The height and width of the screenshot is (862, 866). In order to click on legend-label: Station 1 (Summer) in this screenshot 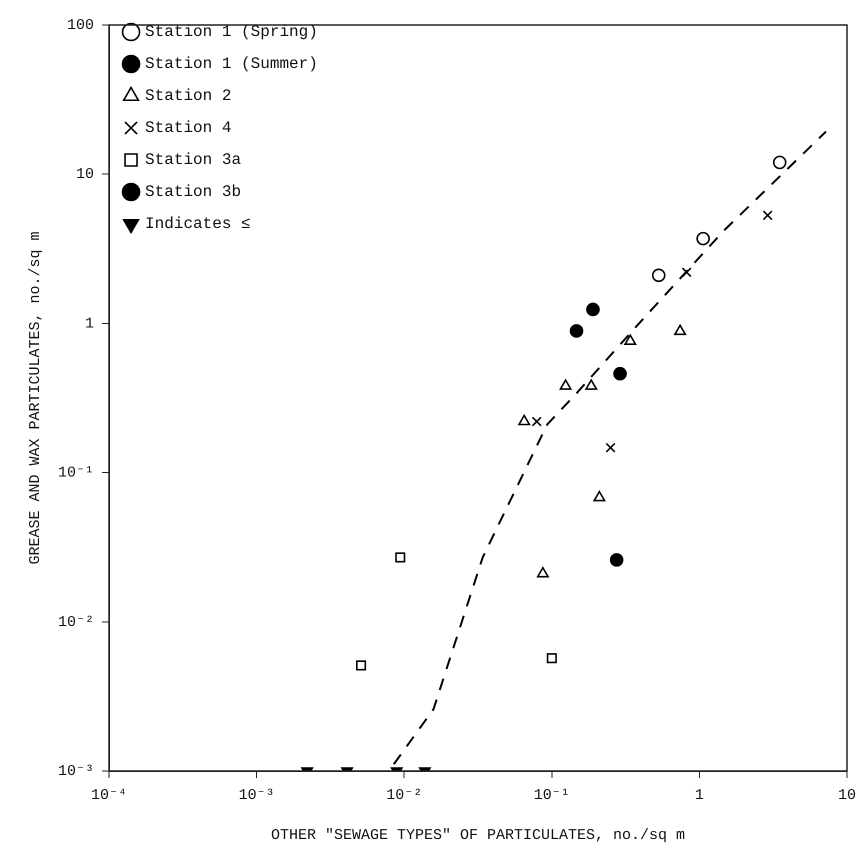, I will do `click(231, 64)`.